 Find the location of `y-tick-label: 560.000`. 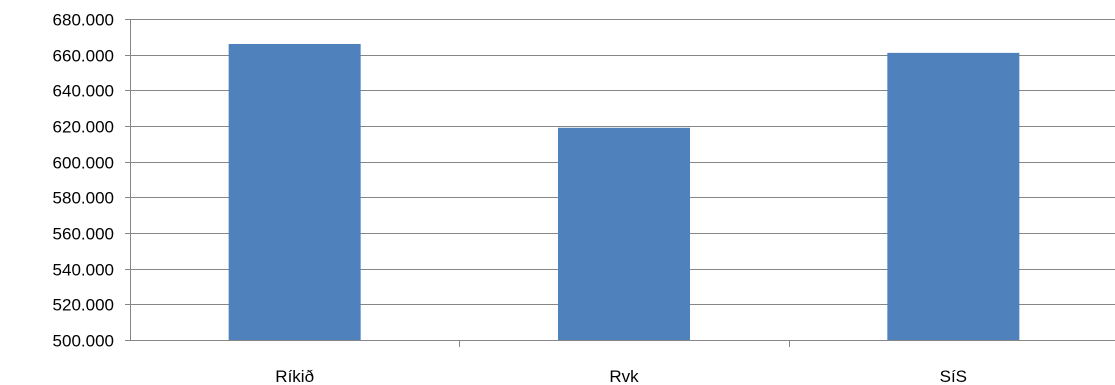

y-tick-label: 560.000 is located at coordinates (83, 234).